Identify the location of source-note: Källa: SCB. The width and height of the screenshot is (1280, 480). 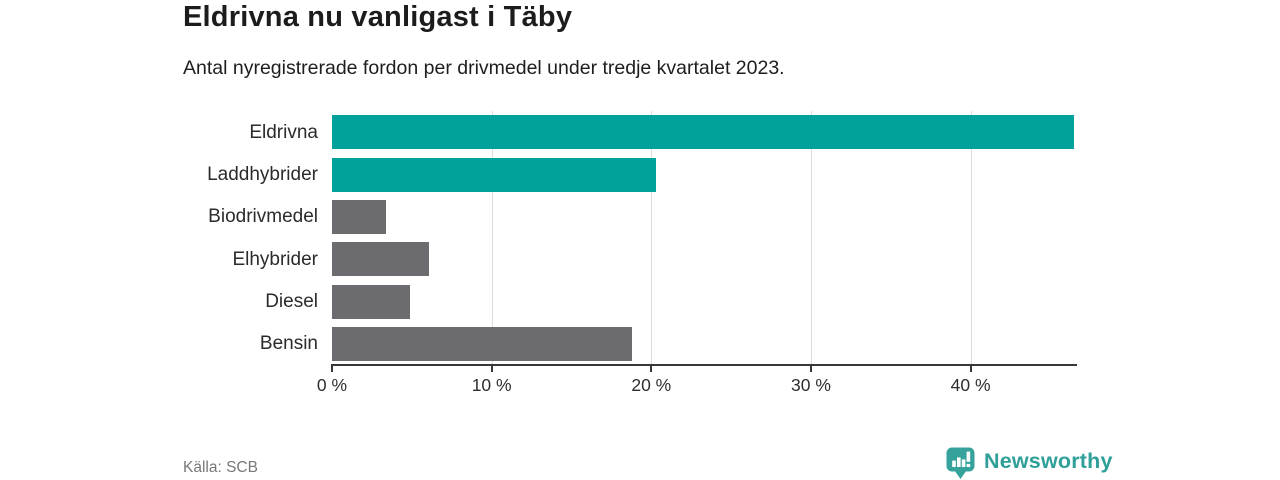
(220, 467).